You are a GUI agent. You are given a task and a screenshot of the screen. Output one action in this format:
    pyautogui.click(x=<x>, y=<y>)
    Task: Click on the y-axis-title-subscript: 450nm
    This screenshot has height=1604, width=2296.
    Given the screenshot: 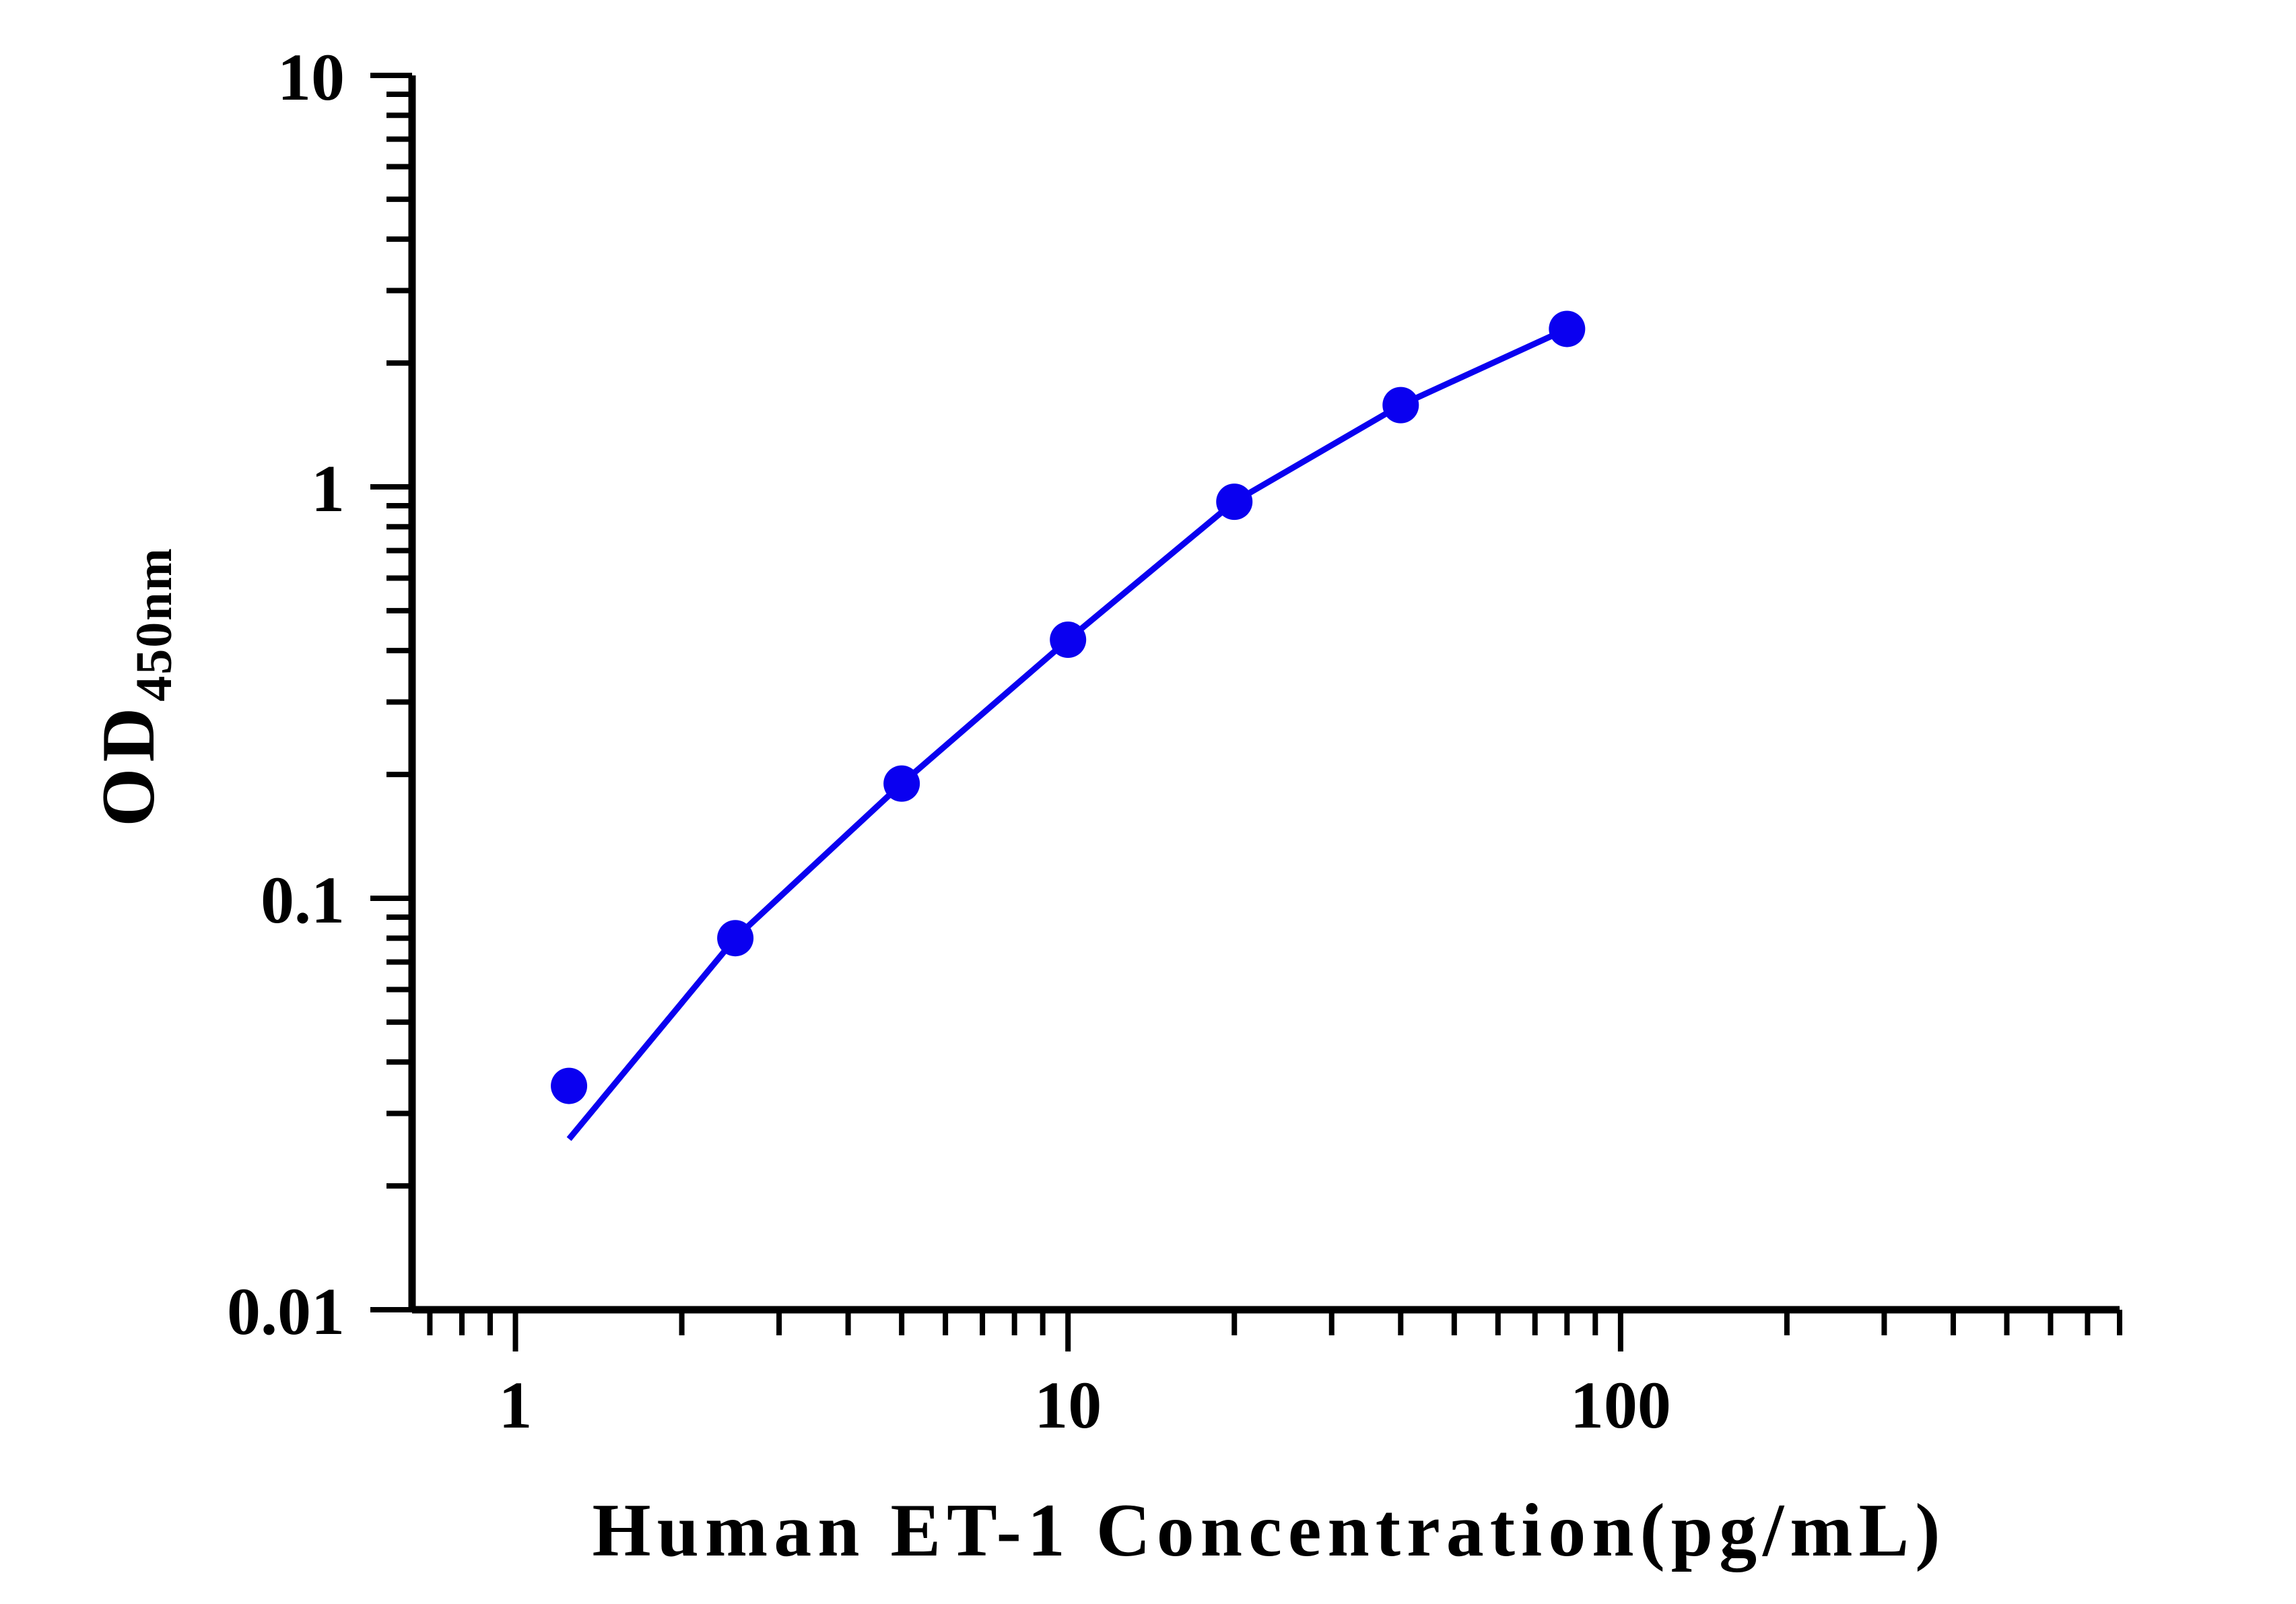 What is the action you would take?
    pyautogui.click(x=154, y=625)
    